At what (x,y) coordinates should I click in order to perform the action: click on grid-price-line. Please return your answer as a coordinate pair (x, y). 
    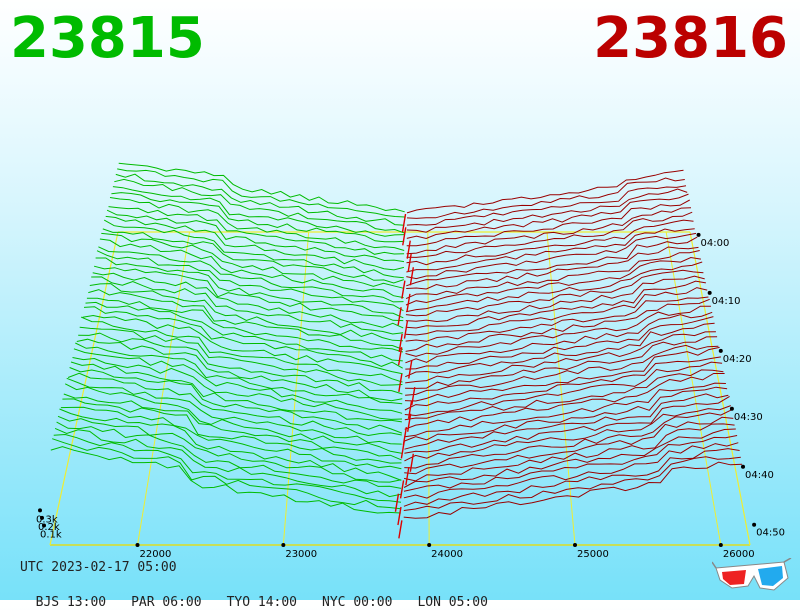
    Looking at the image, I should click on (428, 388).